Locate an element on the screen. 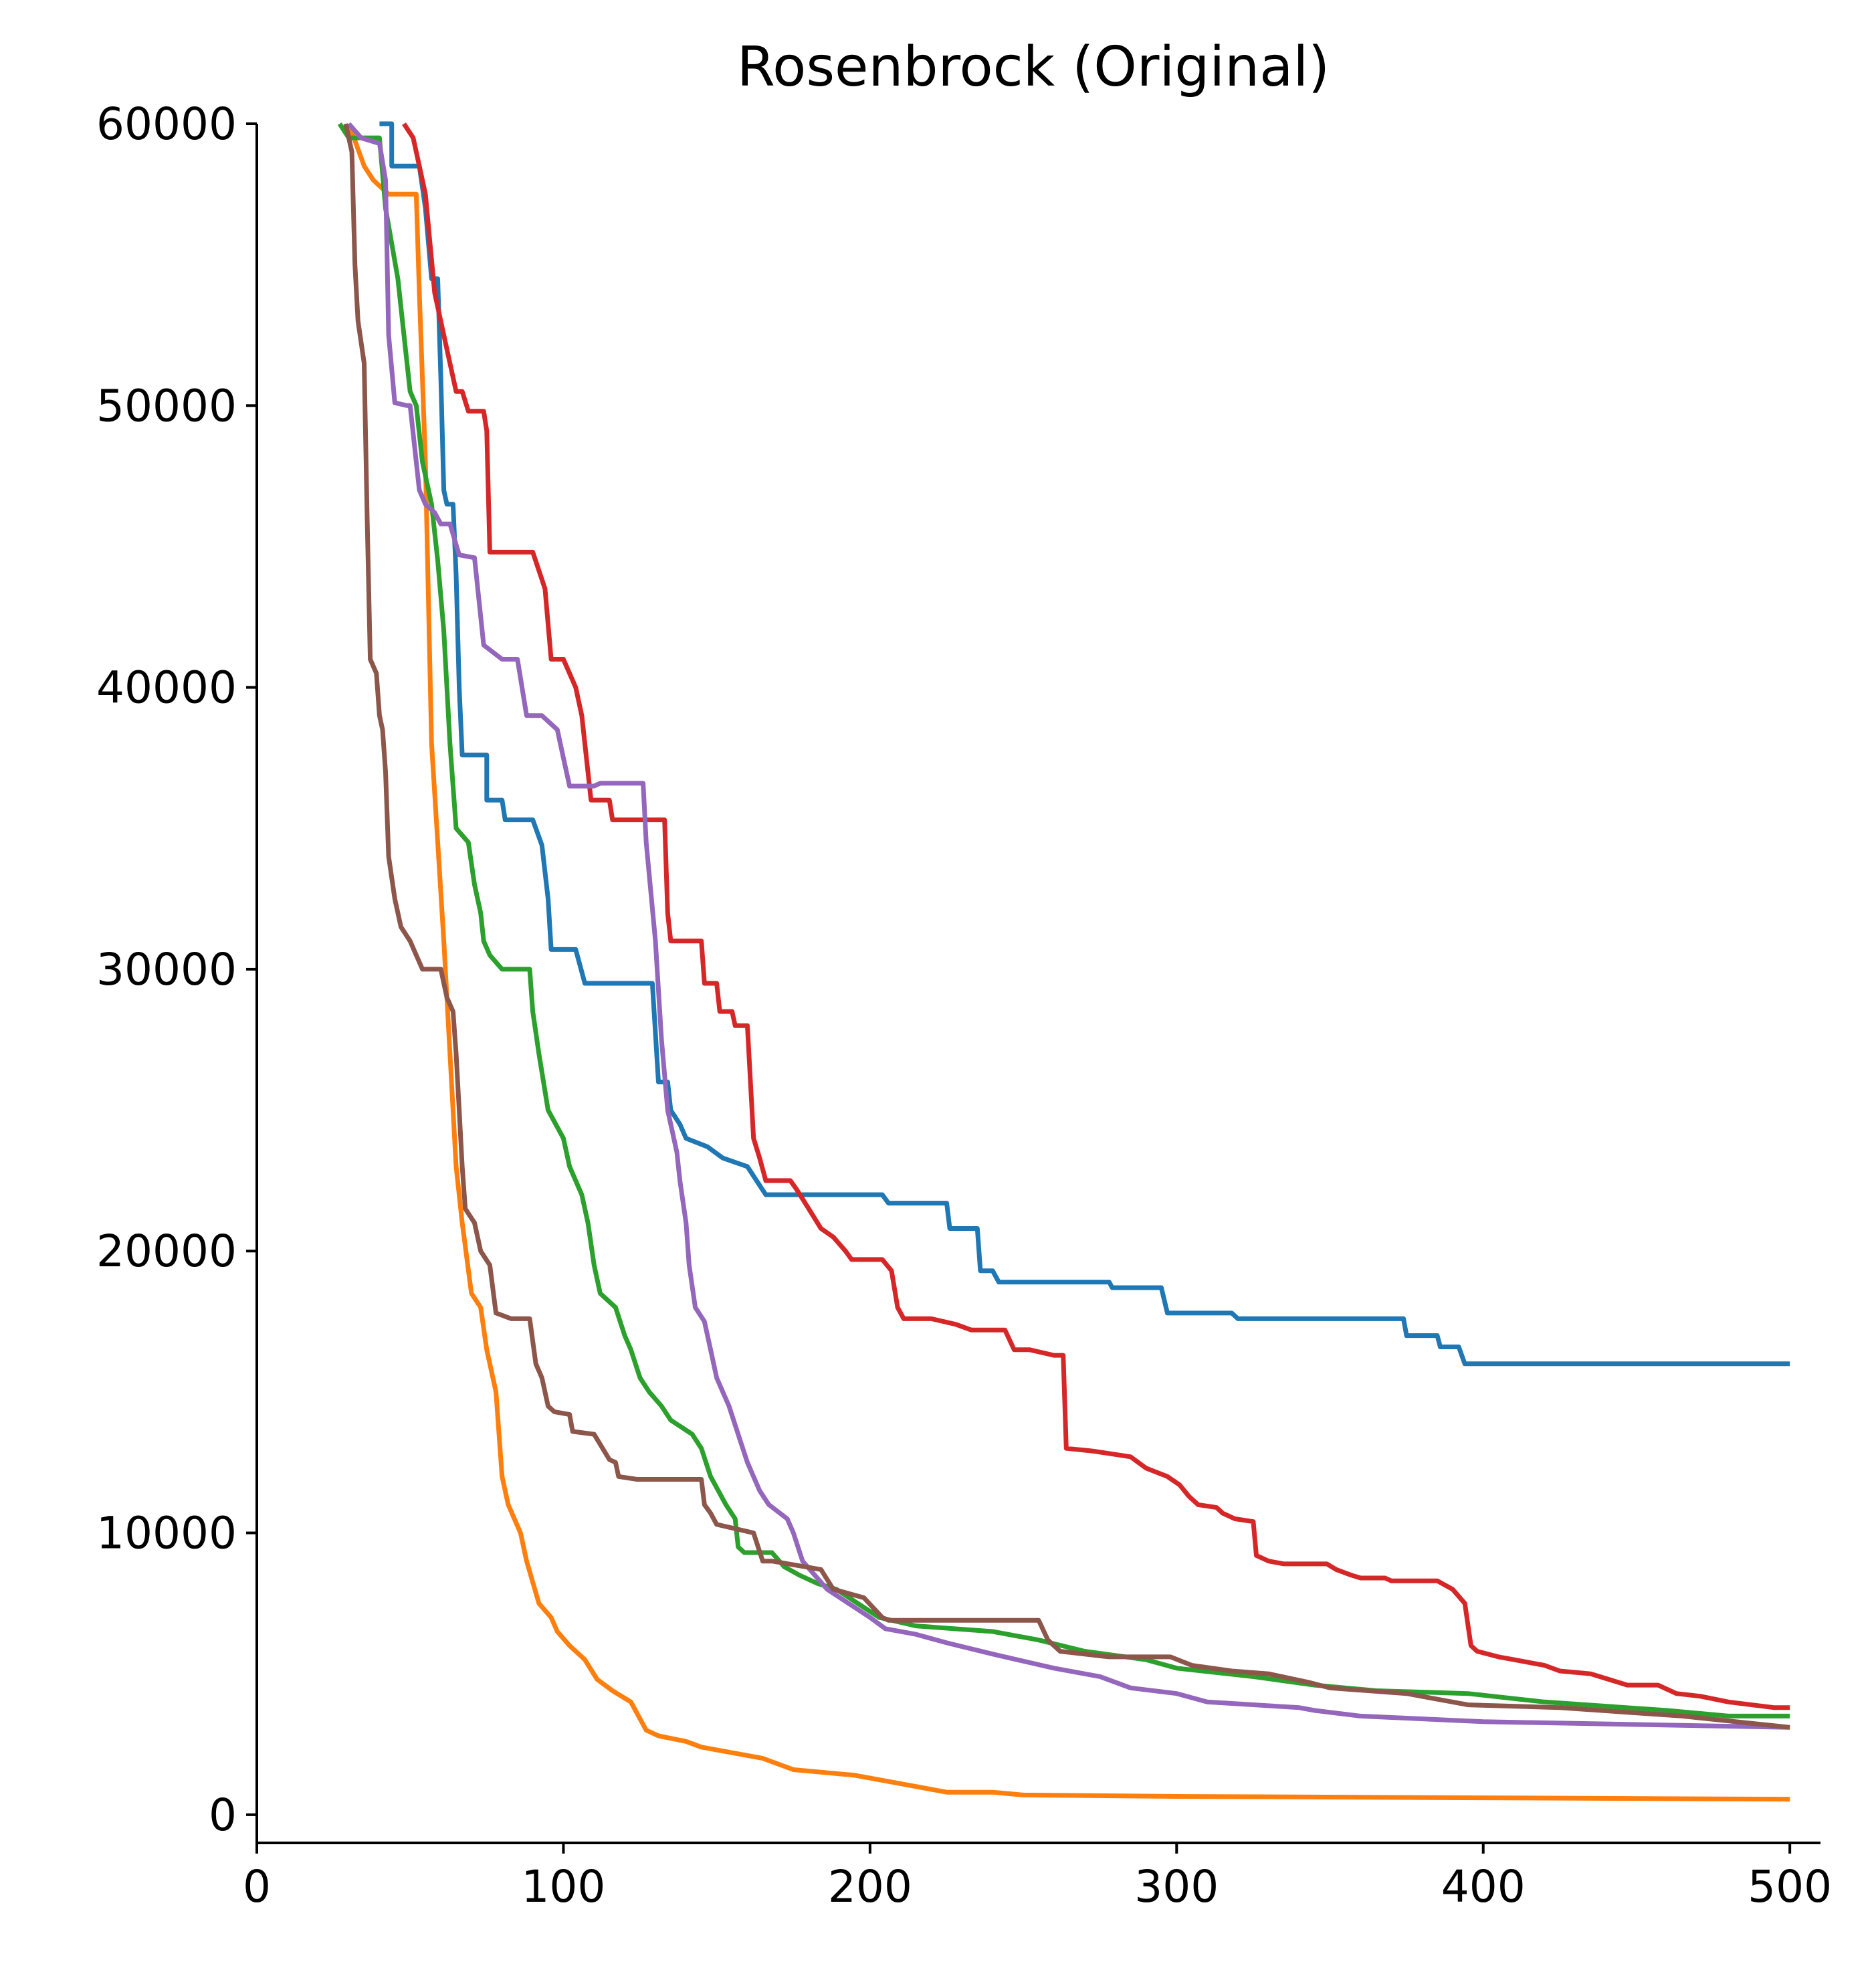 The image size is (1876, 1970). x-tick-label: 400 is located at coordinates (1484, 1887).